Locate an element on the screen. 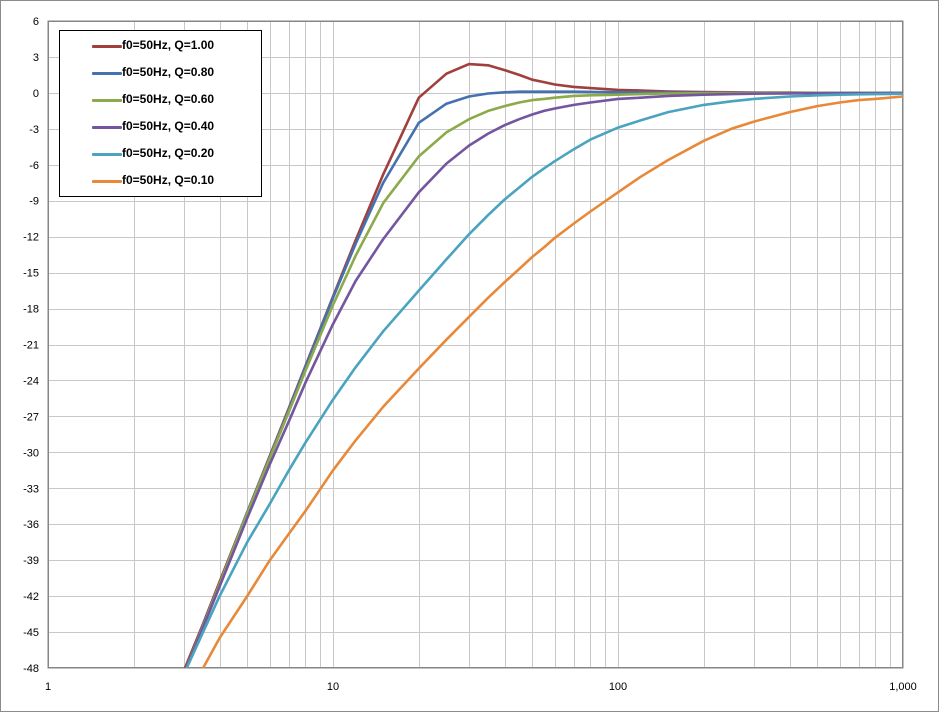 The image size is (939, 713). y-tick-label: -24 is located at coordinates (31, 381).